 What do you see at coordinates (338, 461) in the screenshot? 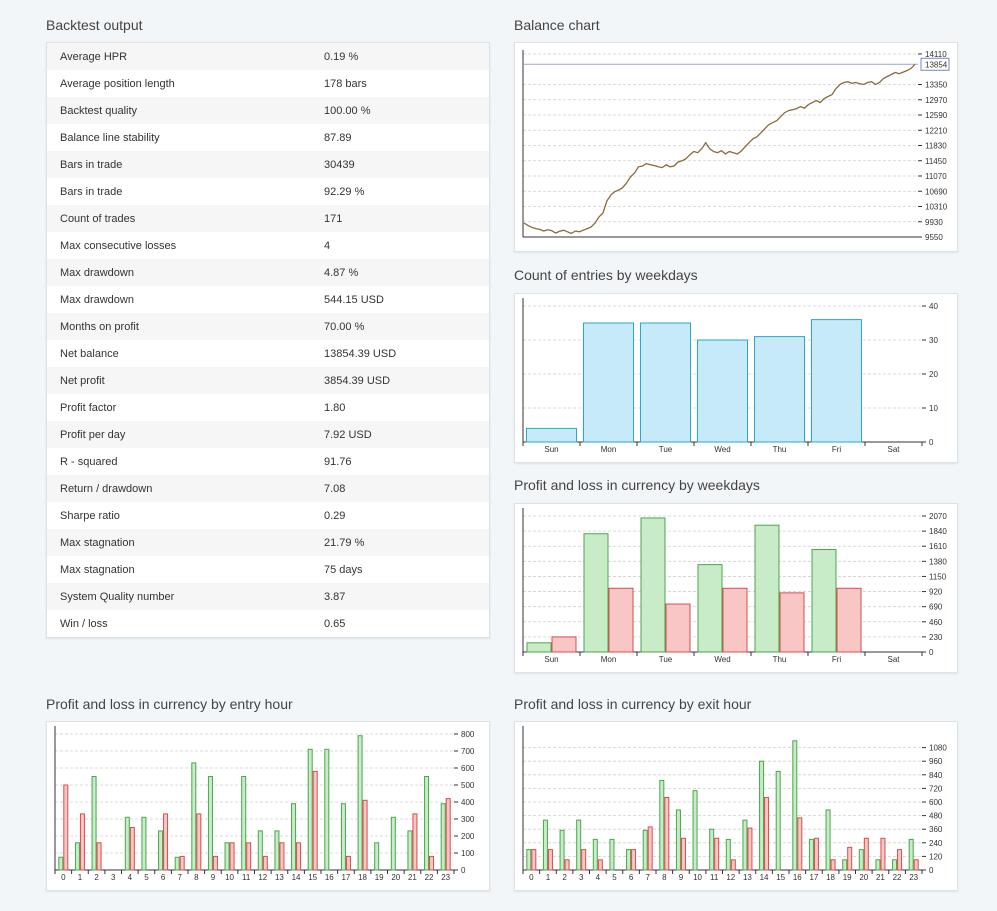
I see `stat-value: 91.76` at bounding box center [338, 461].